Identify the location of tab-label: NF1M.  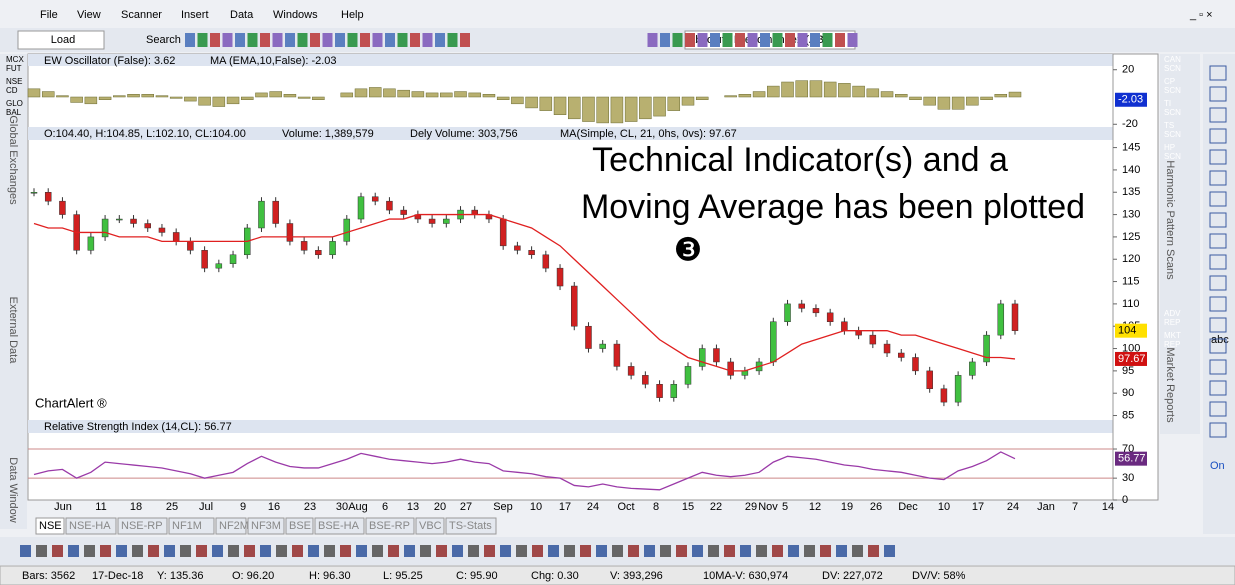
(187, 526).